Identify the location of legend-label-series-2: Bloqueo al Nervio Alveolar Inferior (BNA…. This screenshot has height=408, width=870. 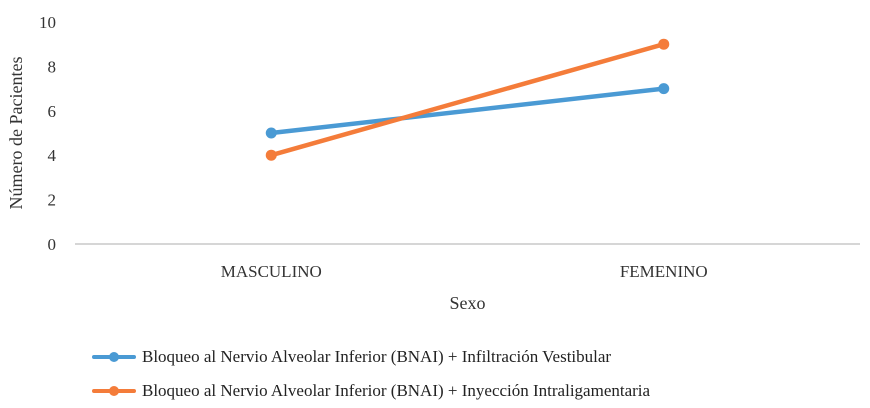
(396, 390).